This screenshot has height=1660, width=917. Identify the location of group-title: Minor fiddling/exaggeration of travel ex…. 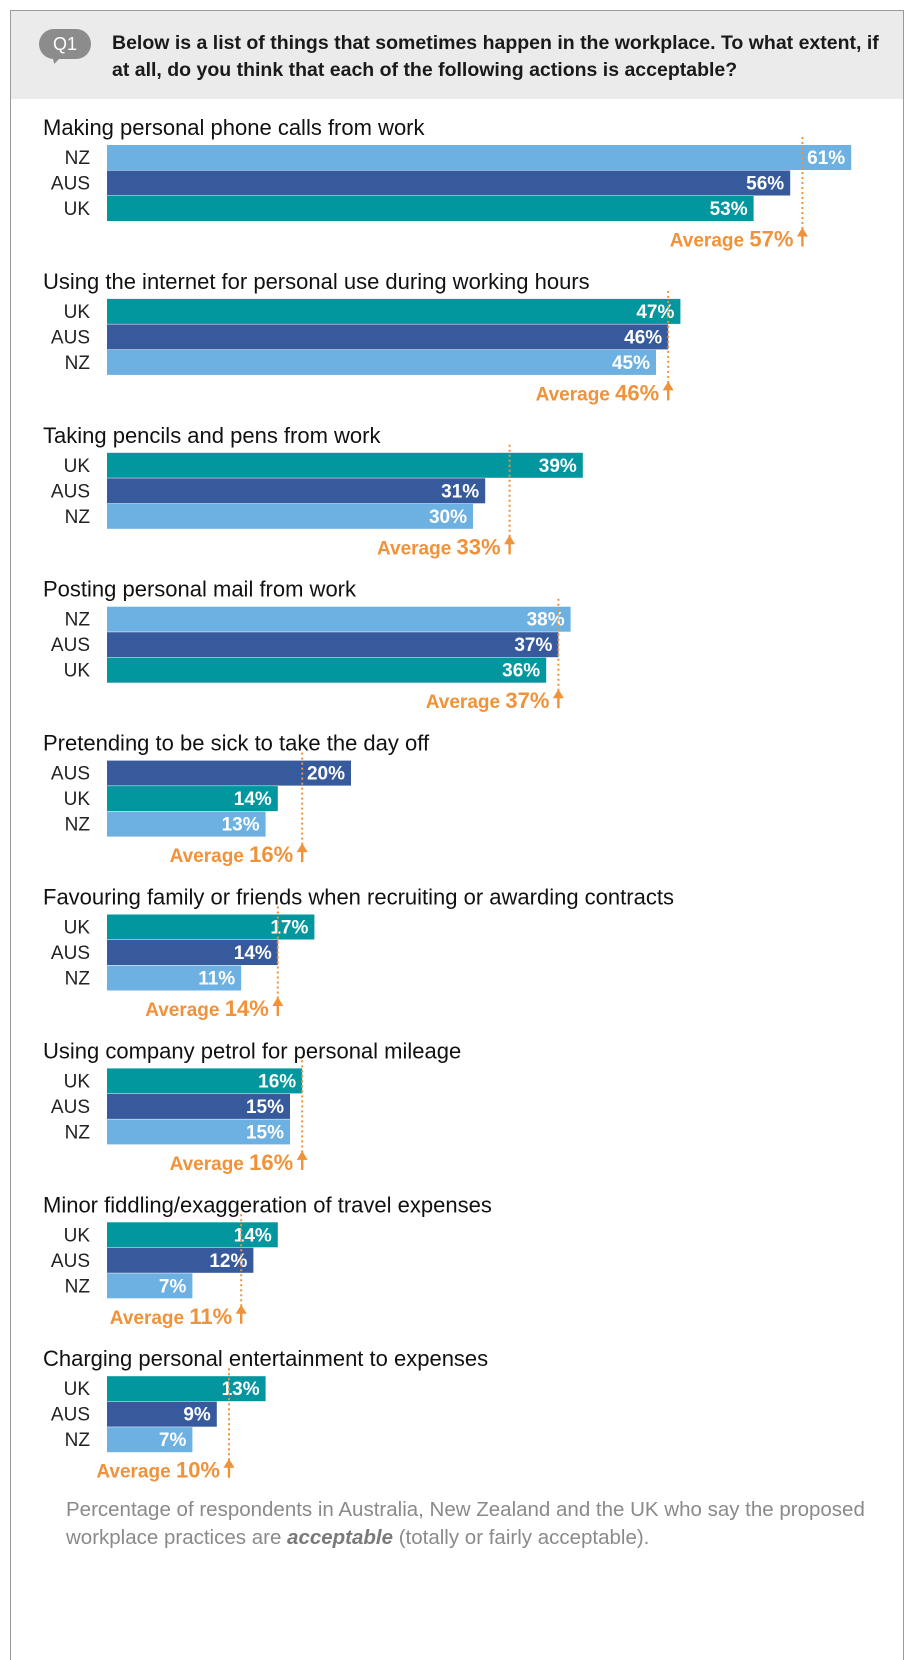
(267, 1204).